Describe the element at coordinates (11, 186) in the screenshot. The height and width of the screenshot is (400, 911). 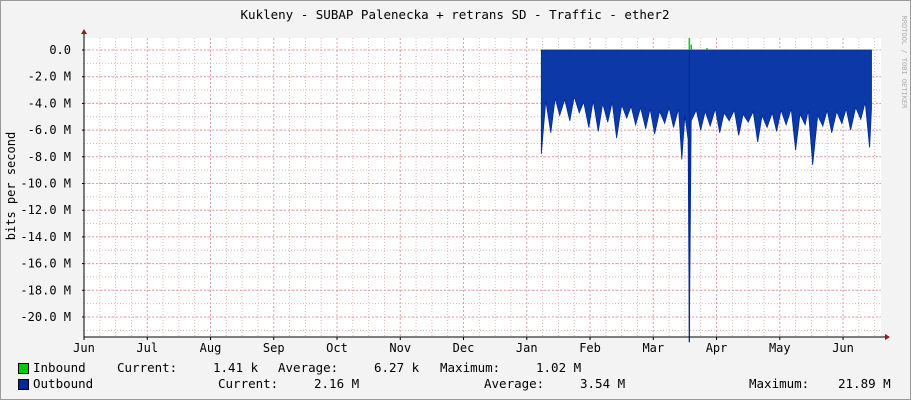
I see `y-axis-label: bits per second` at that location.